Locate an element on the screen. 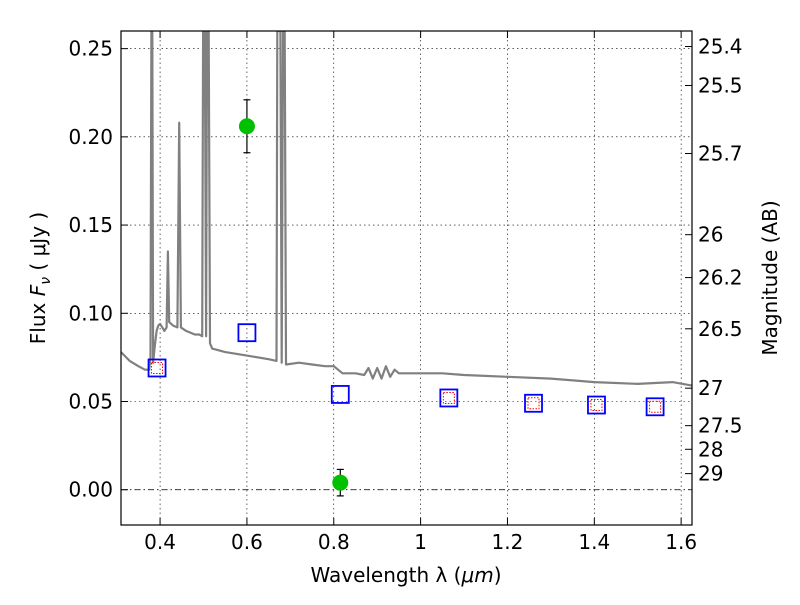  x-tick-label: 1.6 is located at coordinates (681, 542).